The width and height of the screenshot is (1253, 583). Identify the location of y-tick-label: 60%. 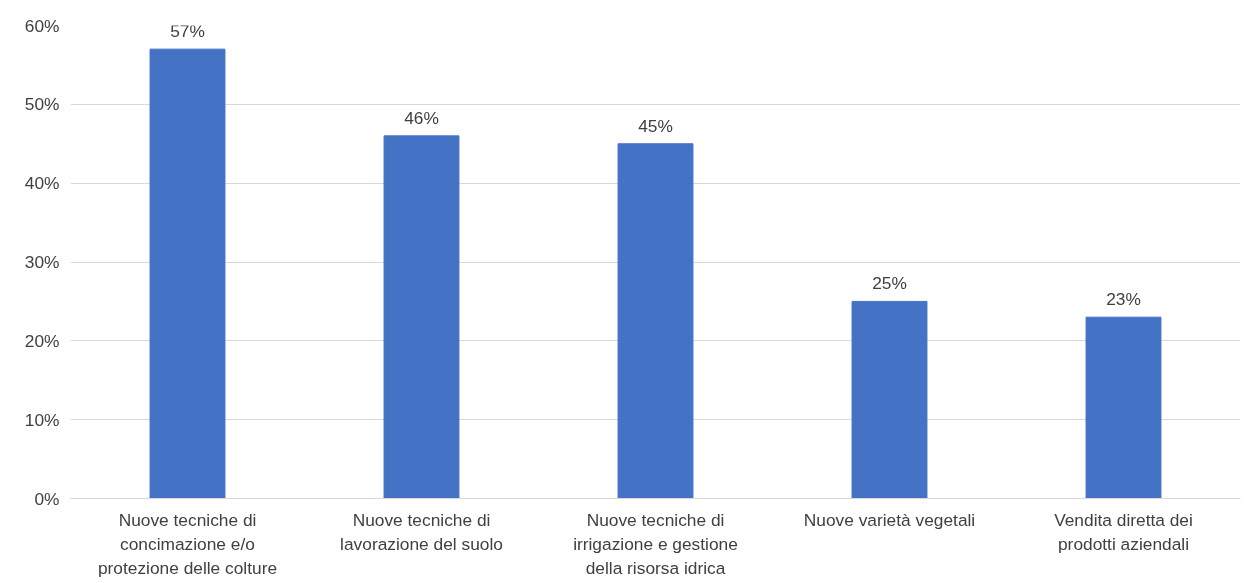
(42, 25).